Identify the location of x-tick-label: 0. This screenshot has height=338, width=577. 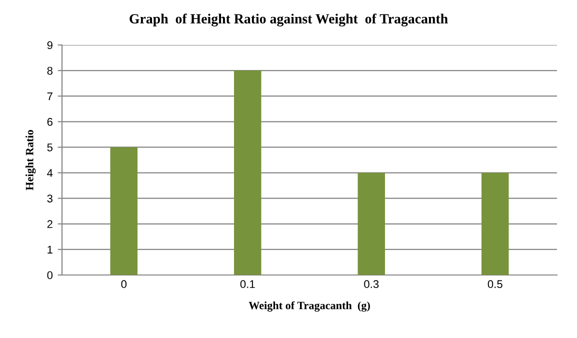
(124, 284).